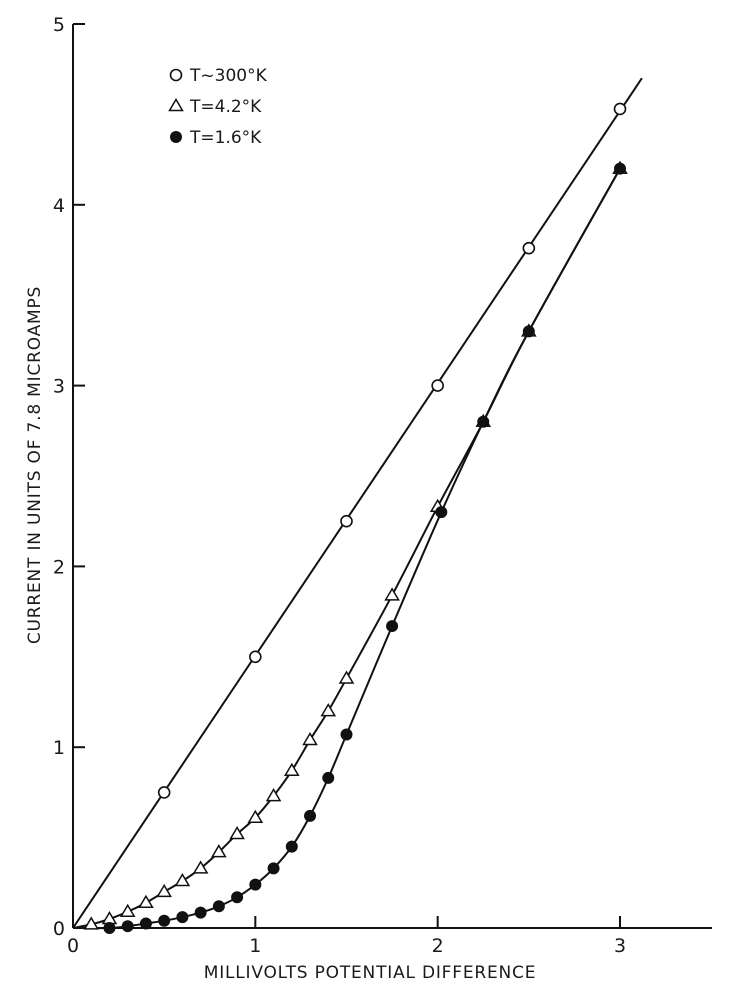 The image size is (743, 998). What do you see at coordinates (59, 206) in the screenshot?
I see `y-tick-label: 4` at bounding box center [59, 206].